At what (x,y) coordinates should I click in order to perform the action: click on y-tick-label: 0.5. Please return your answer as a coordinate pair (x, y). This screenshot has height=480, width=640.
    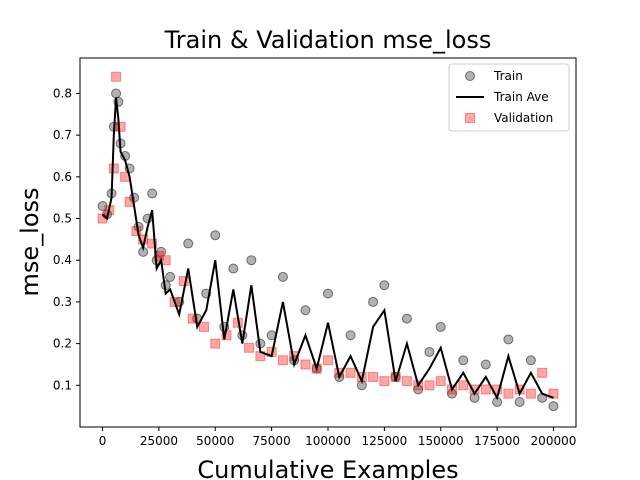
    Looking at the image, I should click on (62, 219).